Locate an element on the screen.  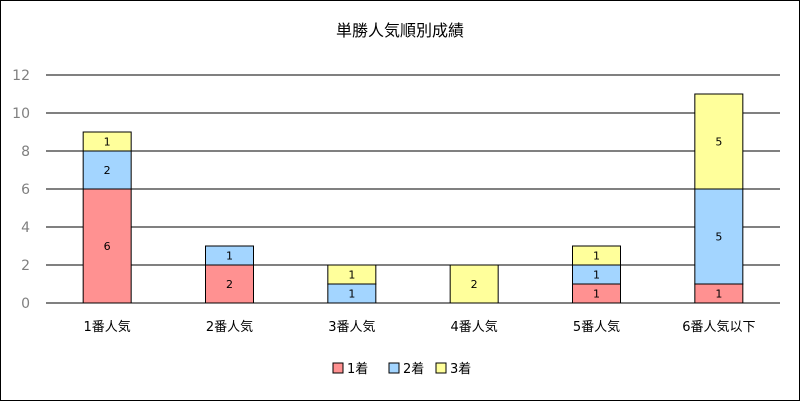
x-tick-label: 1番人気 is located at coordinates (107, 327).